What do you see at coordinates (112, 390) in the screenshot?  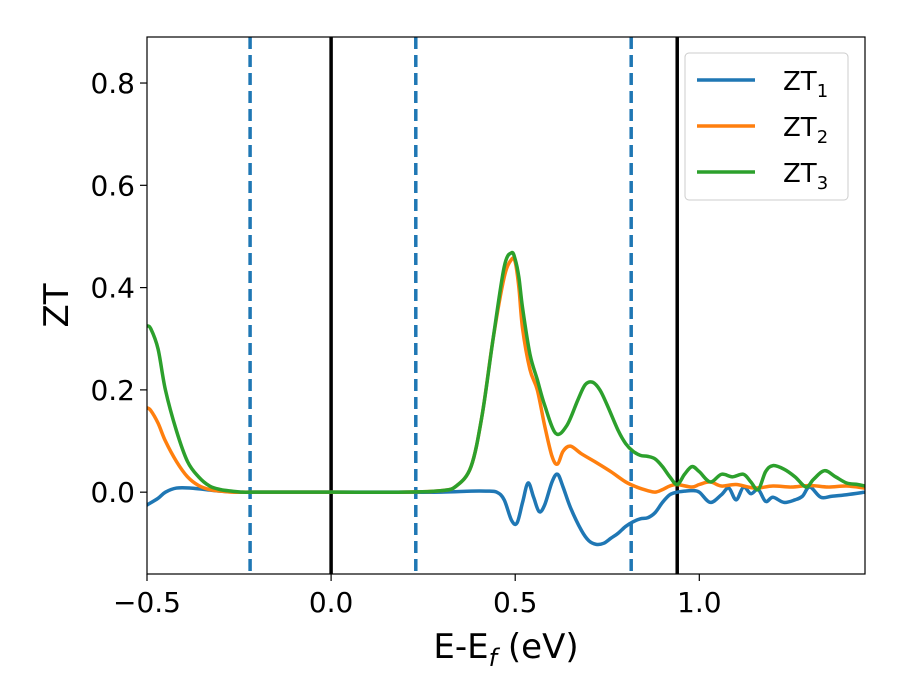 I see `y-tick-label: 0.2` at bounding box center [112, 390].